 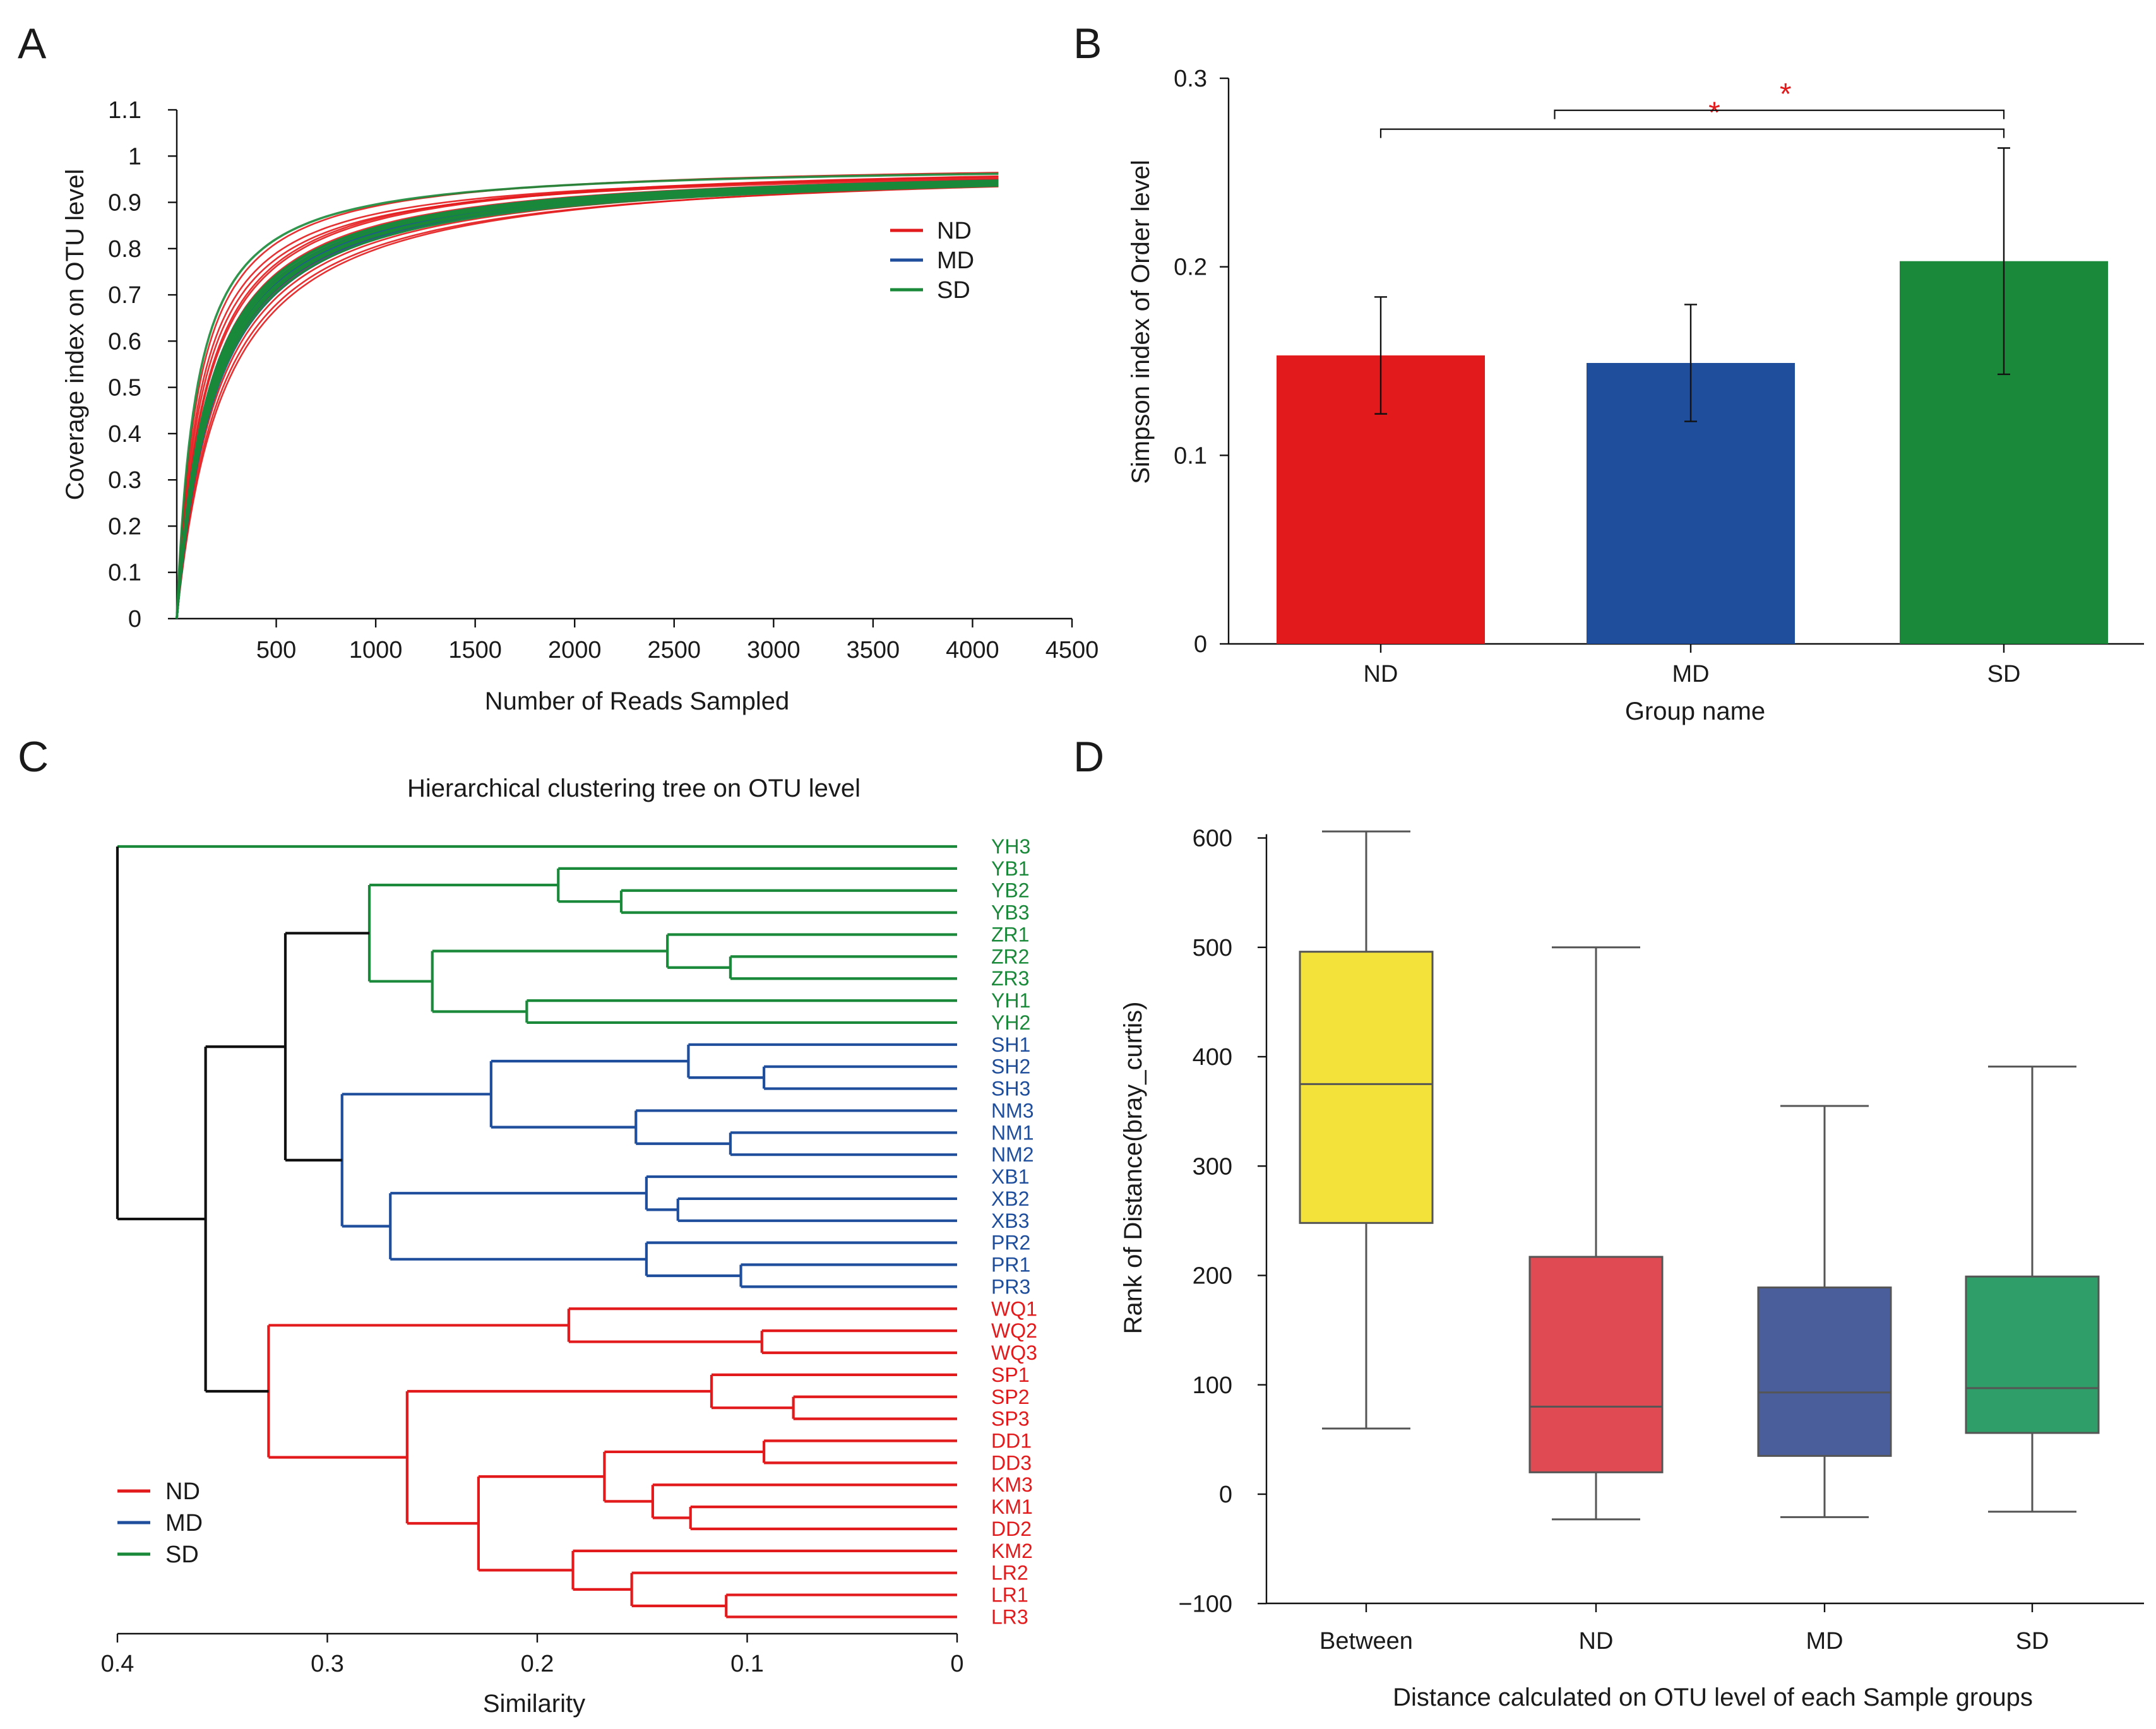 I want to click on panel-b-x-tick-label: SD, so click(x=2004, y=674).